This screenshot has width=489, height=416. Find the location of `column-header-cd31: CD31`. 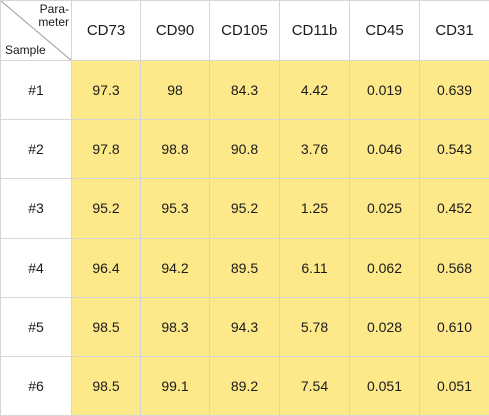

column-header-cd31: CD31 is located at coordinates (454, 31).